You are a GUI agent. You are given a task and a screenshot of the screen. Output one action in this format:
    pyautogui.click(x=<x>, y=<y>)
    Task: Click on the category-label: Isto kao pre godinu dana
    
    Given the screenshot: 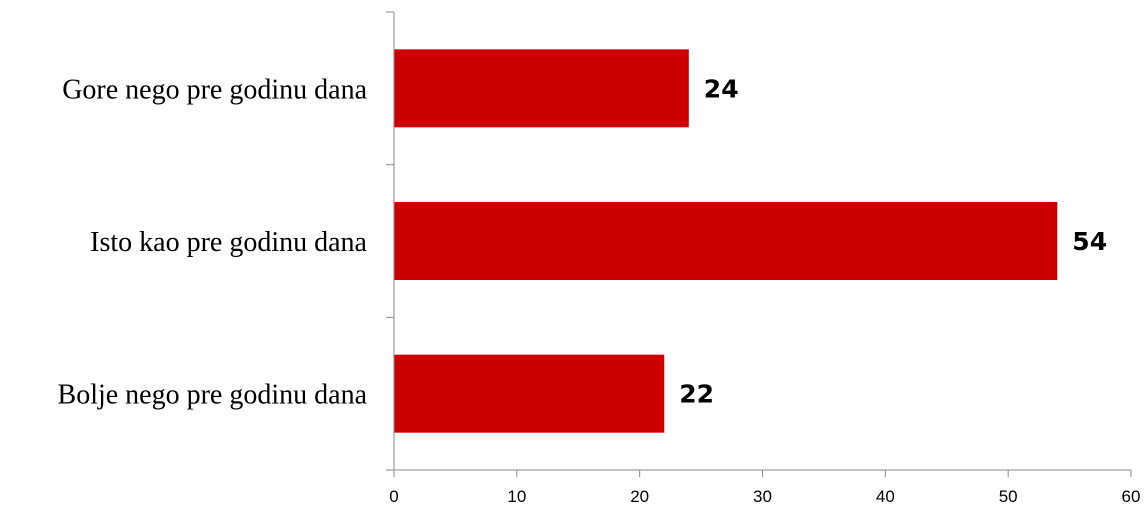 What is the action you would take?
    pyautogui.click(x=228, y=242)
    